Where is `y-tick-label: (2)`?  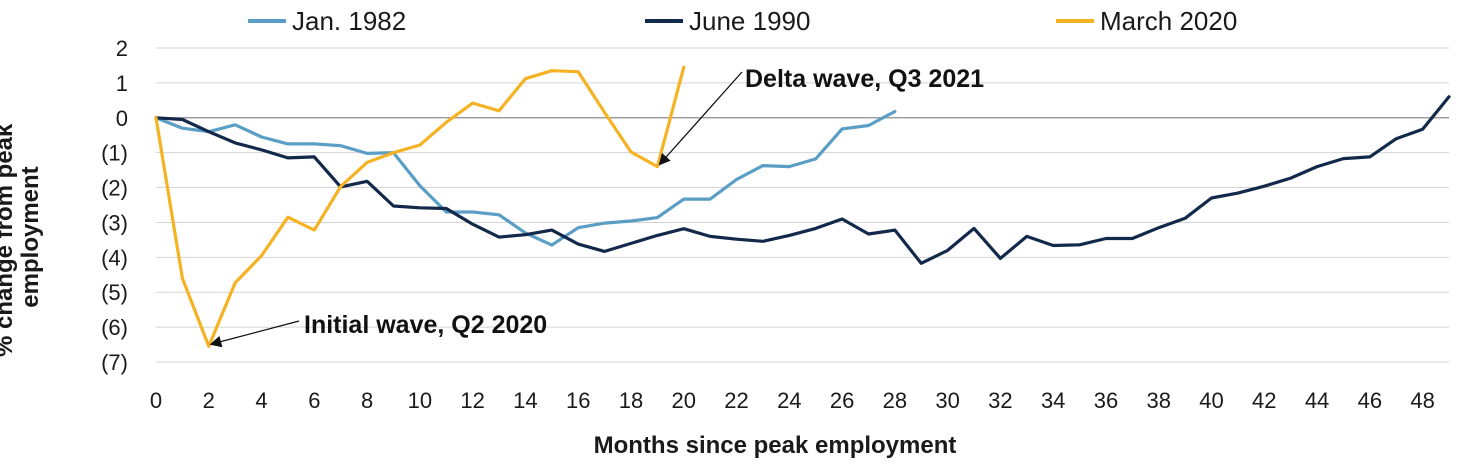 y-tick-label: (2) is located at coordinates (114, 188).